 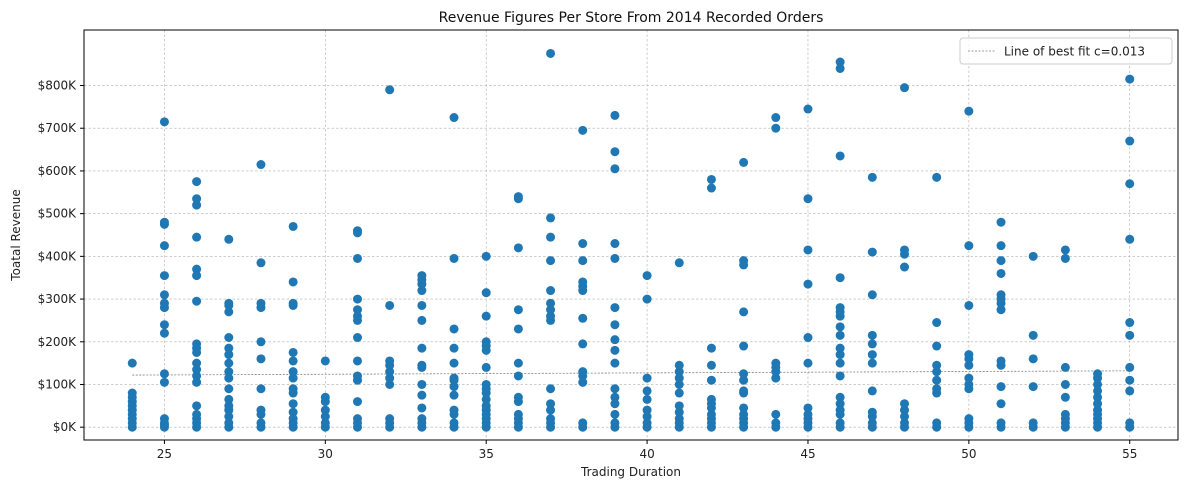 What do you see at coordinates (58, 128) in the screenshot?
I see `y-tick-label: $700K` at bounding box center [58, 128].